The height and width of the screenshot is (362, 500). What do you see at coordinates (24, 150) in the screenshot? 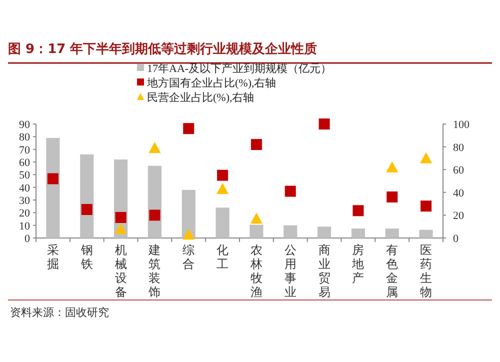
I see `y-tick-label: 70` at bounding box center [24, 150].